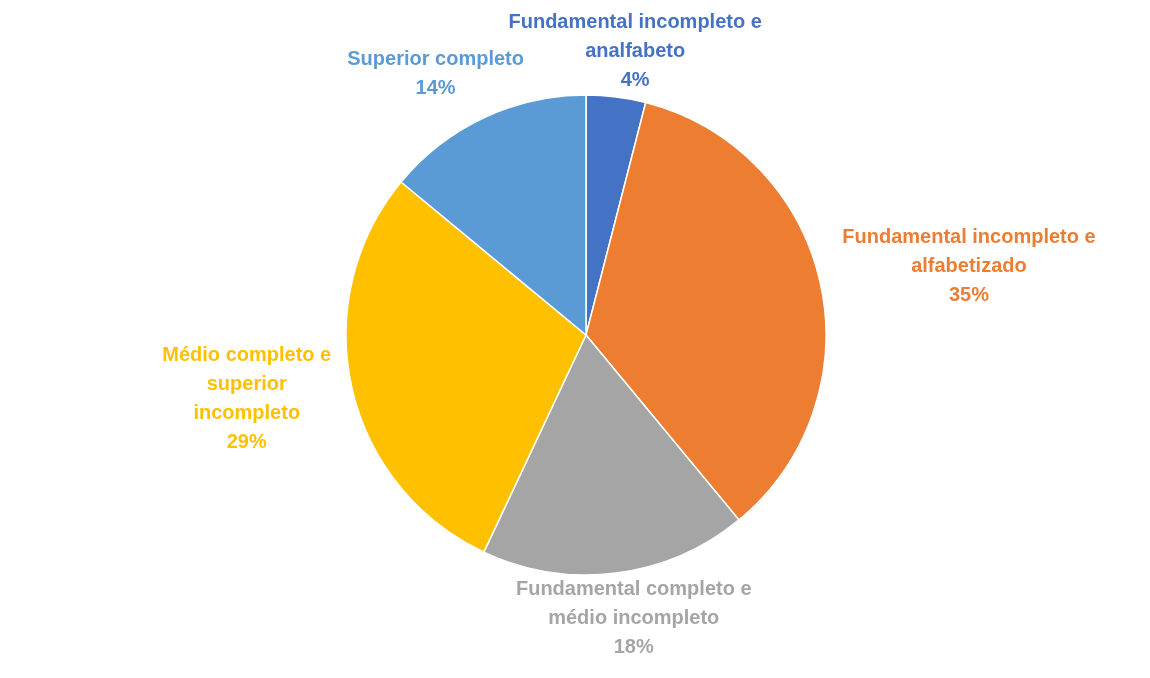  I want to click on data-label: 14%, so click(435, 86).